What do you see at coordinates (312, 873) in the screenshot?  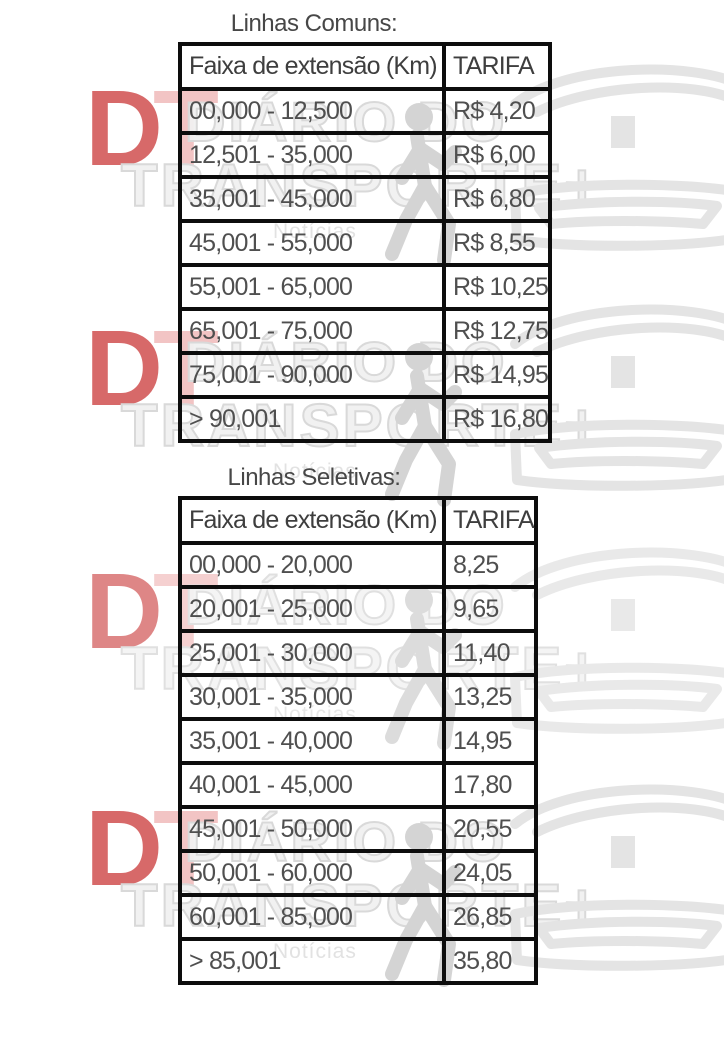 I see `faixa-cell: 50,001 - 60,000` at bounding box center [312, 873].